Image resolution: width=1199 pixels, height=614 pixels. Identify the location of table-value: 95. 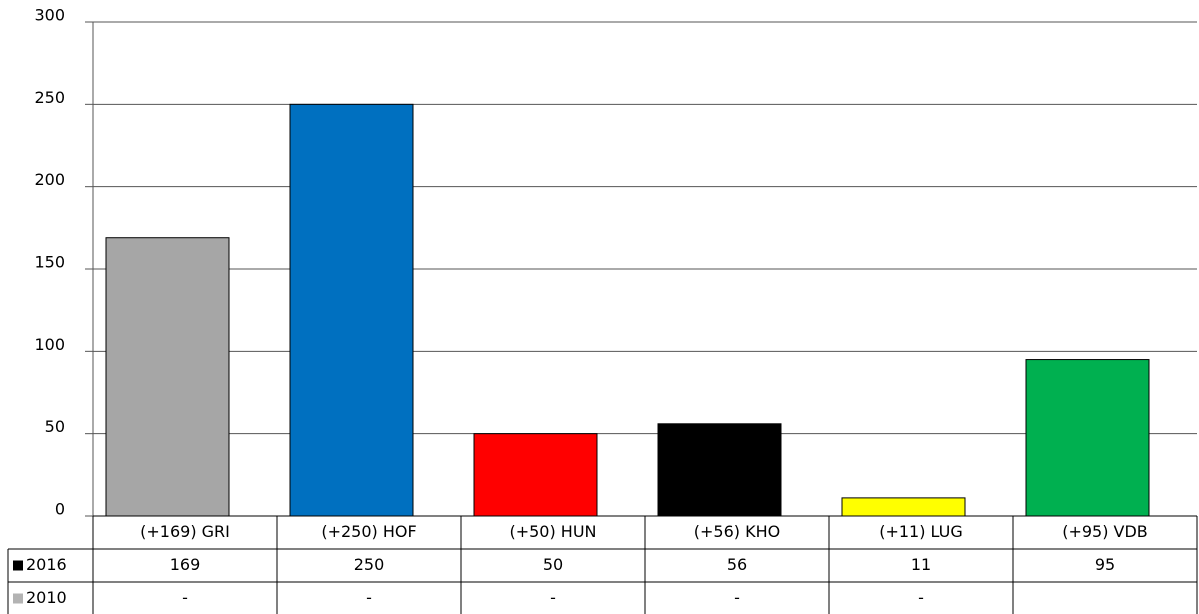
(1105, 564).